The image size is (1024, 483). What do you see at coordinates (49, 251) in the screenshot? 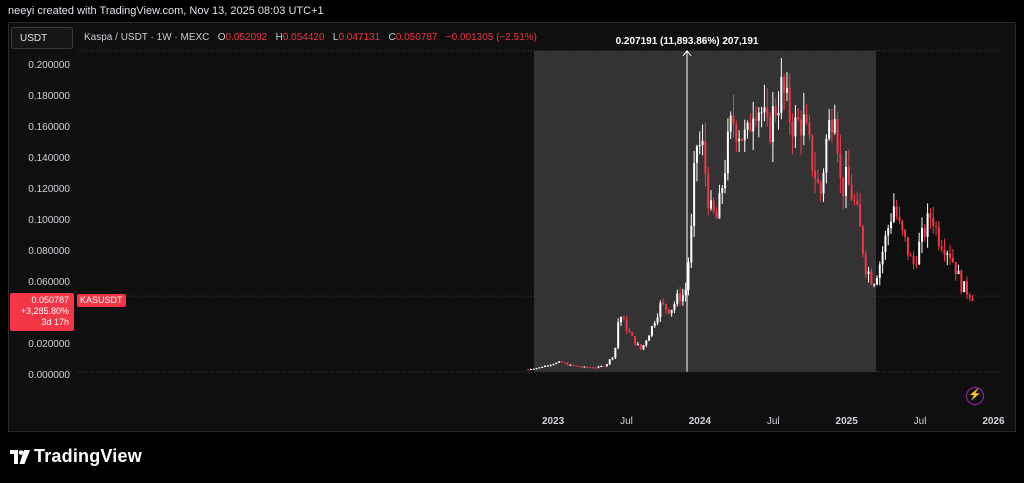
I see `y-tick-label: 0.080000` at bounding box center [49, 251].